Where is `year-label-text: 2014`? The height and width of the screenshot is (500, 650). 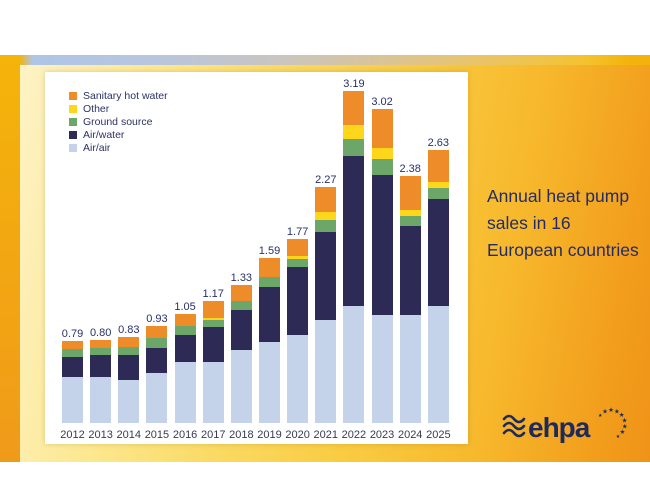
year-label-text: 2014 is located at coordinates (129, 435).